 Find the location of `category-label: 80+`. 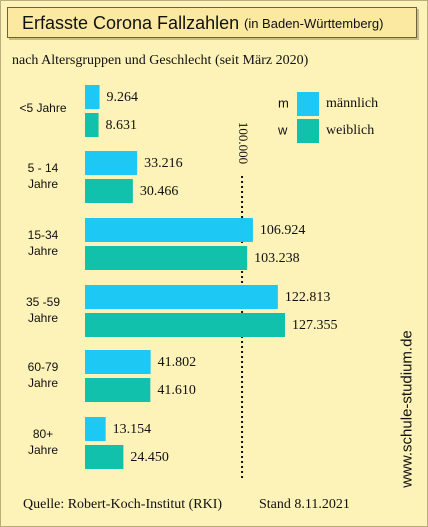

category-label: 80+ is located at coordinates (43, 434).